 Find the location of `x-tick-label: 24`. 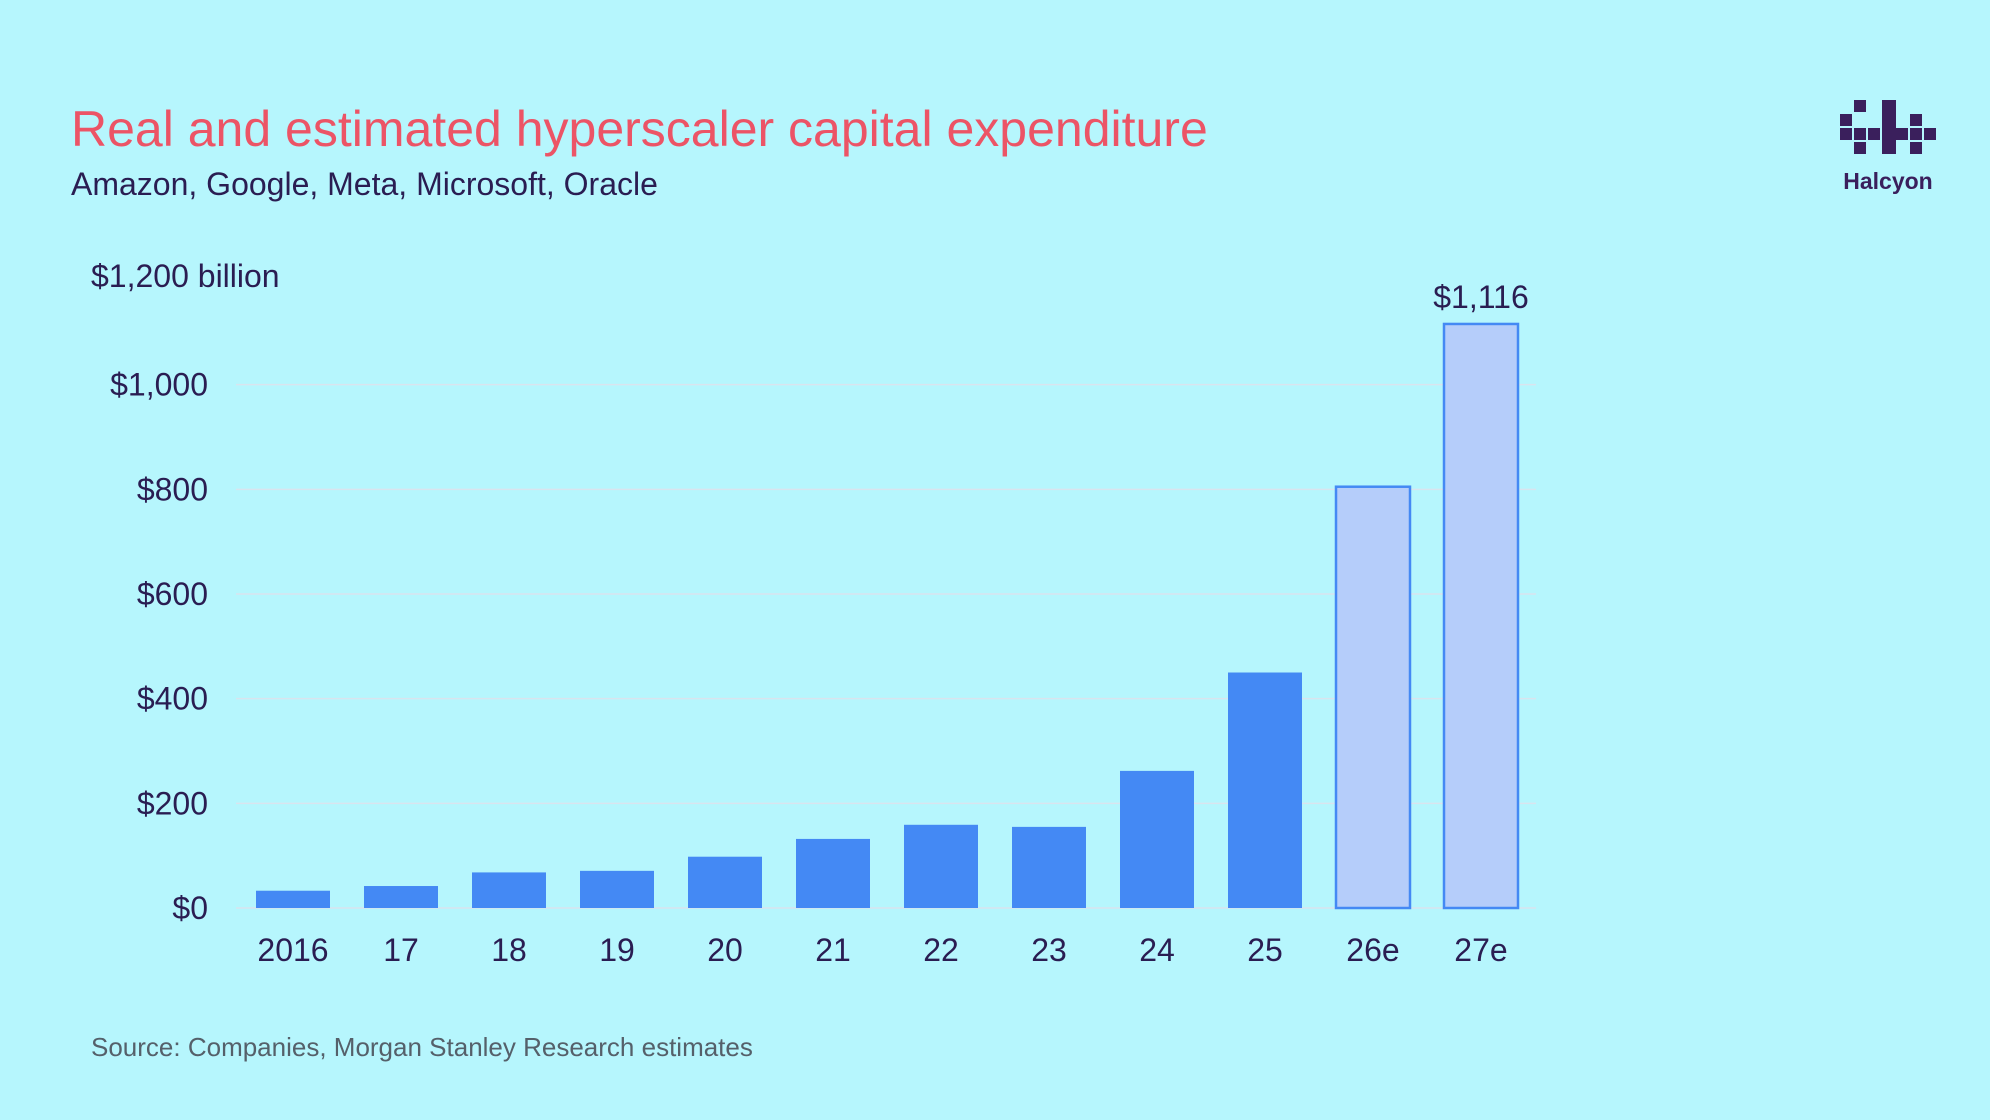

x-tick-label: 24 is located at coordinates (1157, 950).